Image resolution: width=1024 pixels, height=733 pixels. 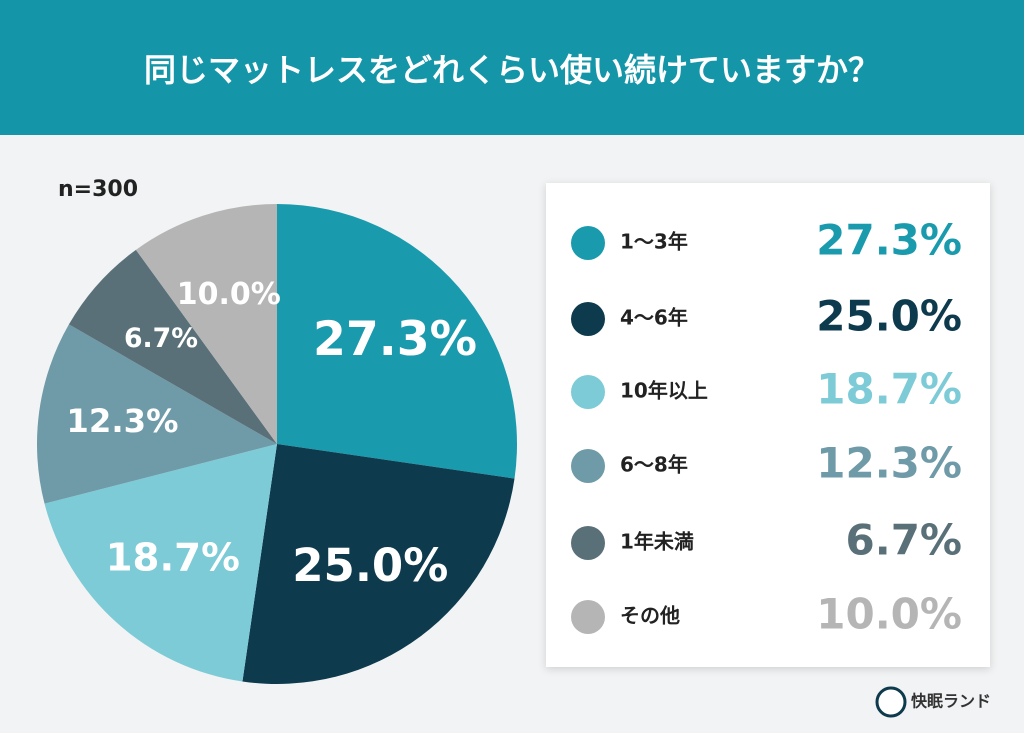 What do you see at coordinates (122, 421) in the screenshot?
I see `slice-label: 12.3%` at bounding box center [122, 421].